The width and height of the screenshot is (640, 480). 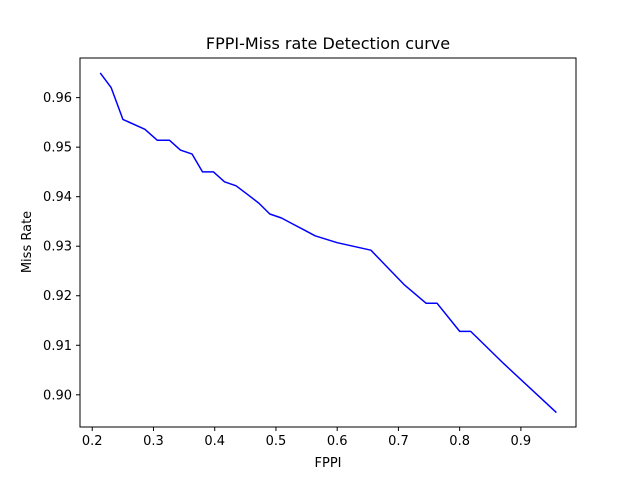 What do you see at coordinates (337, 441) in the screenshot?
I see `x-tick-label: 0.6` at bounding box center [337, 441].